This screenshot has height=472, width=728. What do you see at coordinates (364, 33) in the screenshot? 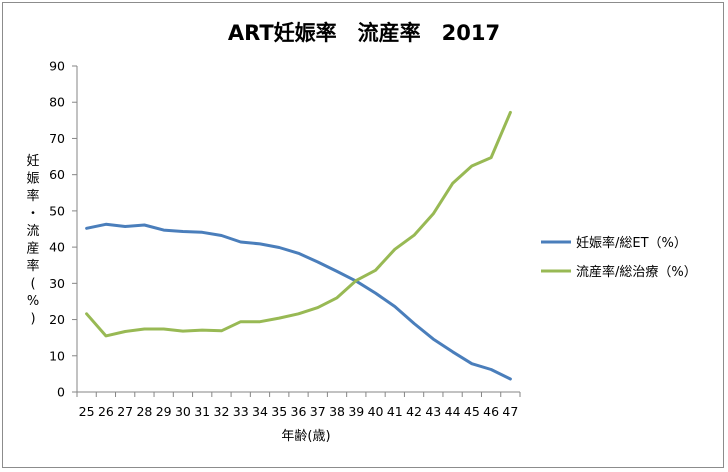
I see `chart-title: ART妊娠率 流産率 2017` at bounding box center [364, 33].